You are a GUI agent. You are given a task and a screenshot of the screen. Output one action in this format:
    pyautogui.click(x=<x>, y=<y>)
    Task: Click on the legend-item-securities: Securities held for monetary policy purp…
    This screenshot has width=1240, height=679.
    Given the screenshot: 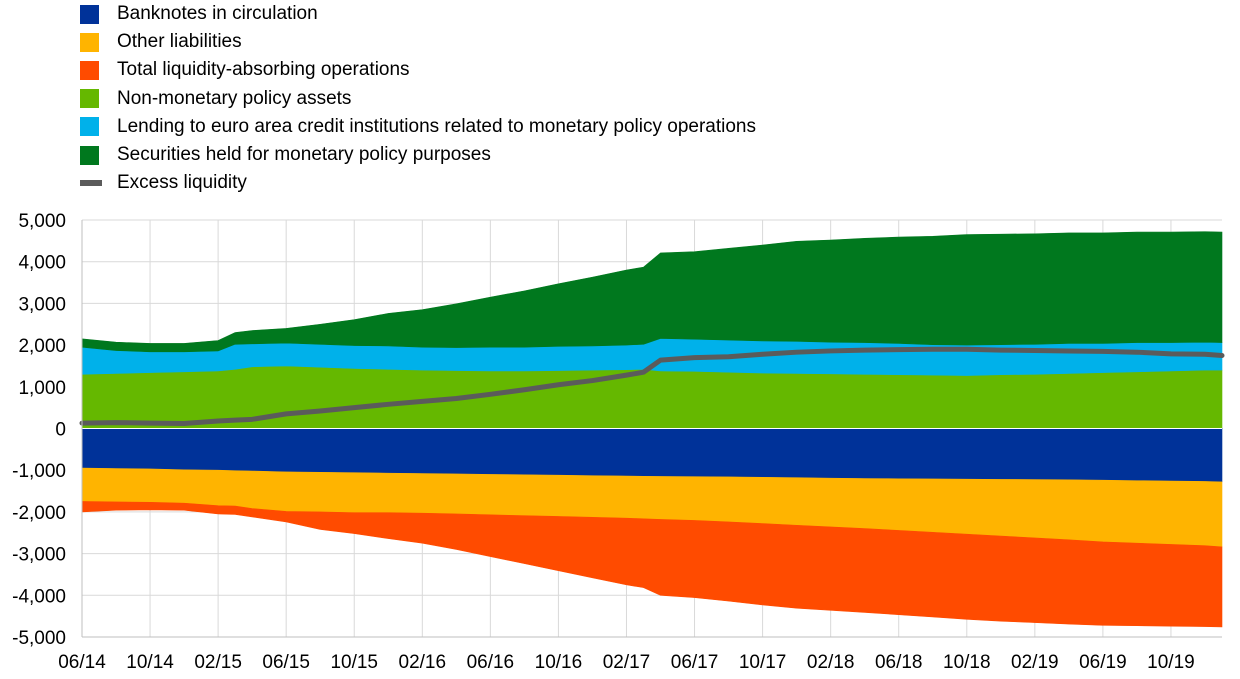 What is the action you would take?
    pyautogui.click(x=418, y=155)
    